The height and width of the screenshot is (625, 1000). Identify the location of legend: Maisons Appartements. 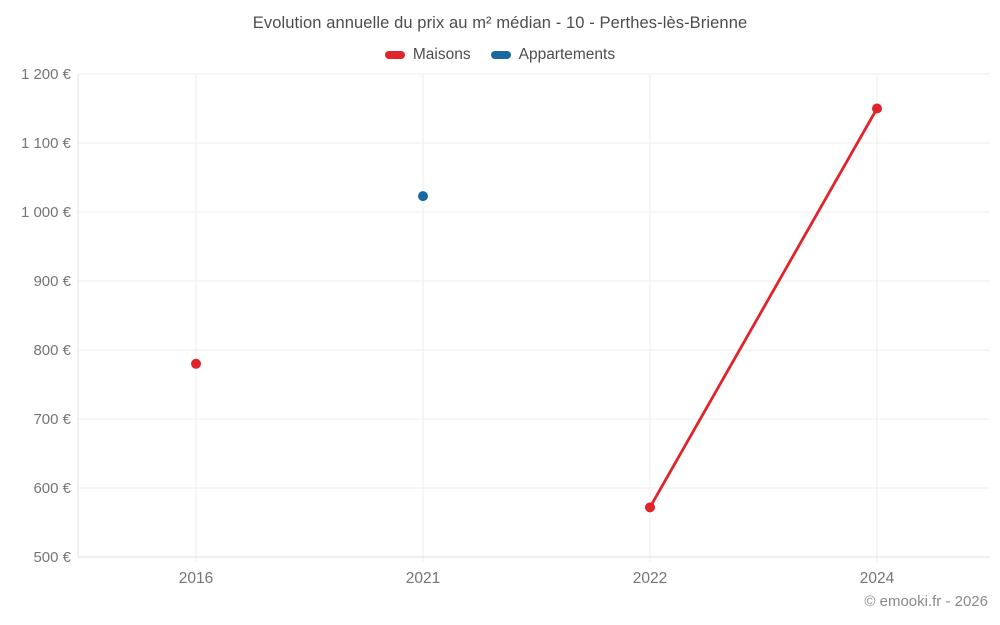
(500, 55).